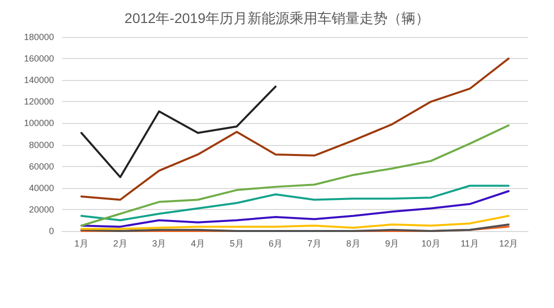  What do you see at coordinates (430, 243) in the screenshot?
I see `x-tick-label: 10月` at bounding box center [430, 243].